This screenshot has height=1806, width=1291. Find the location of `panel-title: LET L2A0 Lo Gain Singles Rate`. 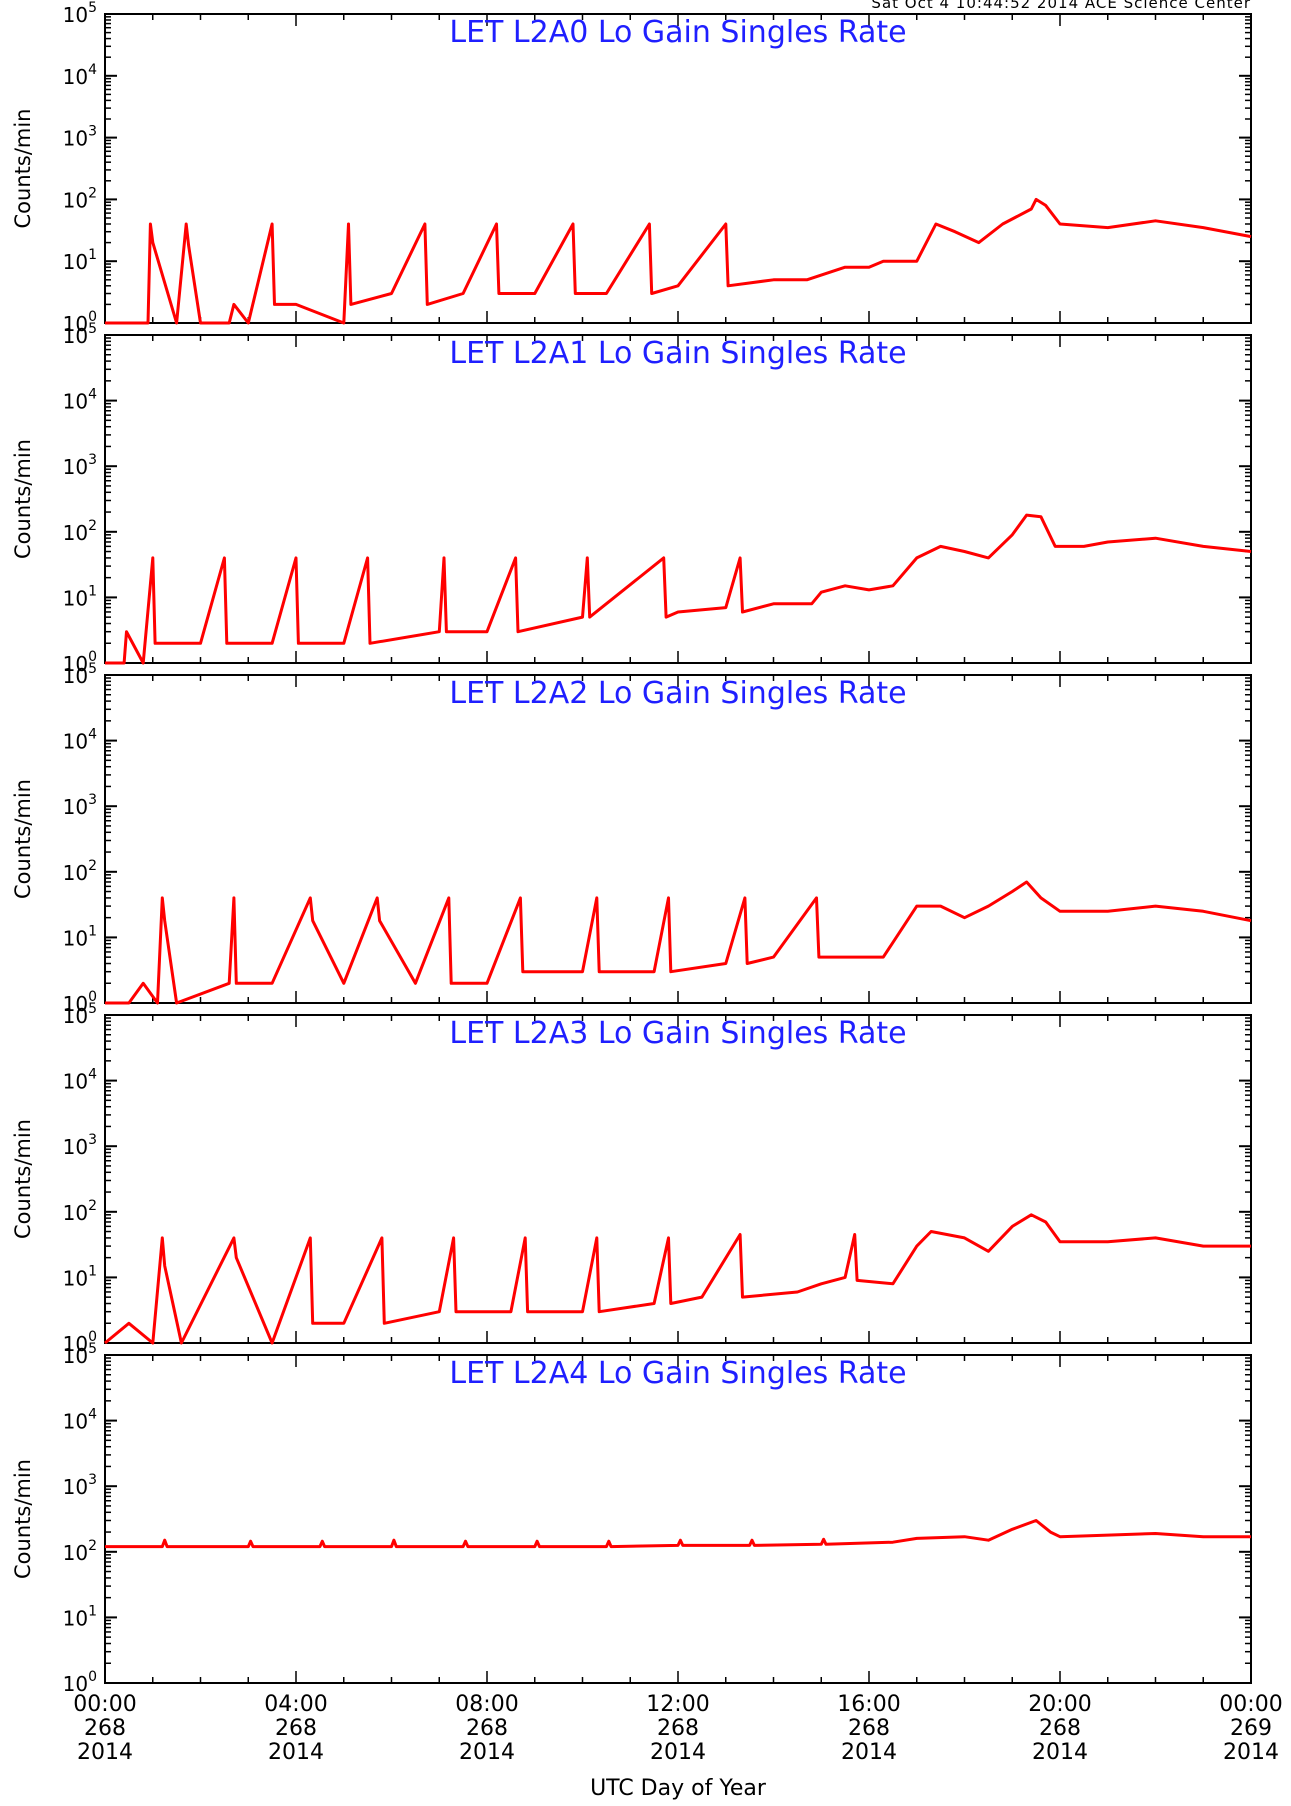

panel-title: LET L2A0 Lo Gain Singles Rate is located at coordinates (677, 32).